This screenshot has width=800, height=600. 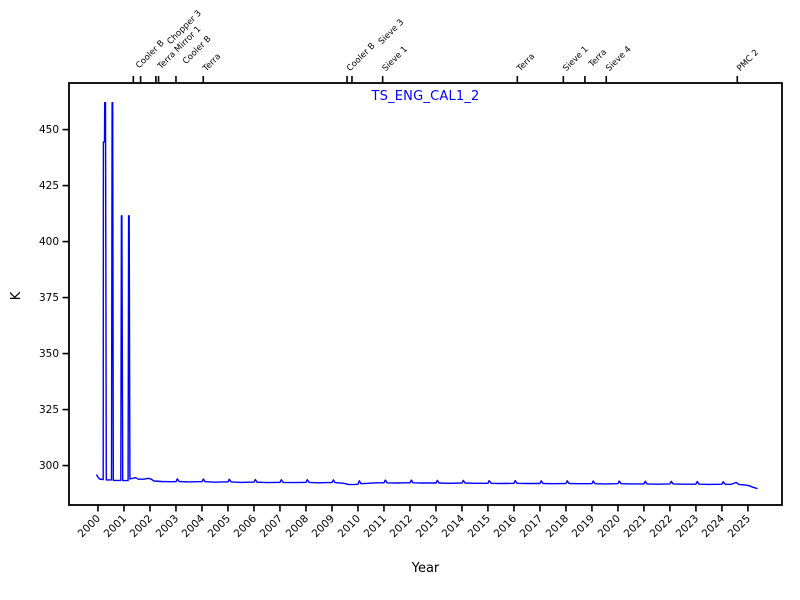 What do you see at coordinates (454, 526) in the screenshot?
I see `x-tick-label: 2014` at bounding box center [454, 526].